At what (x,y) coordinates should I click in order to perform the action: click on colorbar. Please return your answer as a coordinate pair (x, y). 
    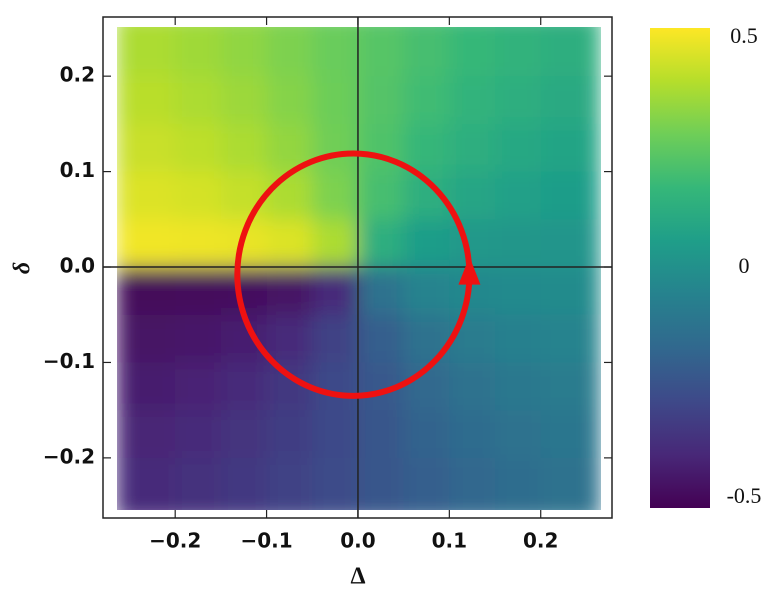
    Looking at the image, I should click on (680, 268).